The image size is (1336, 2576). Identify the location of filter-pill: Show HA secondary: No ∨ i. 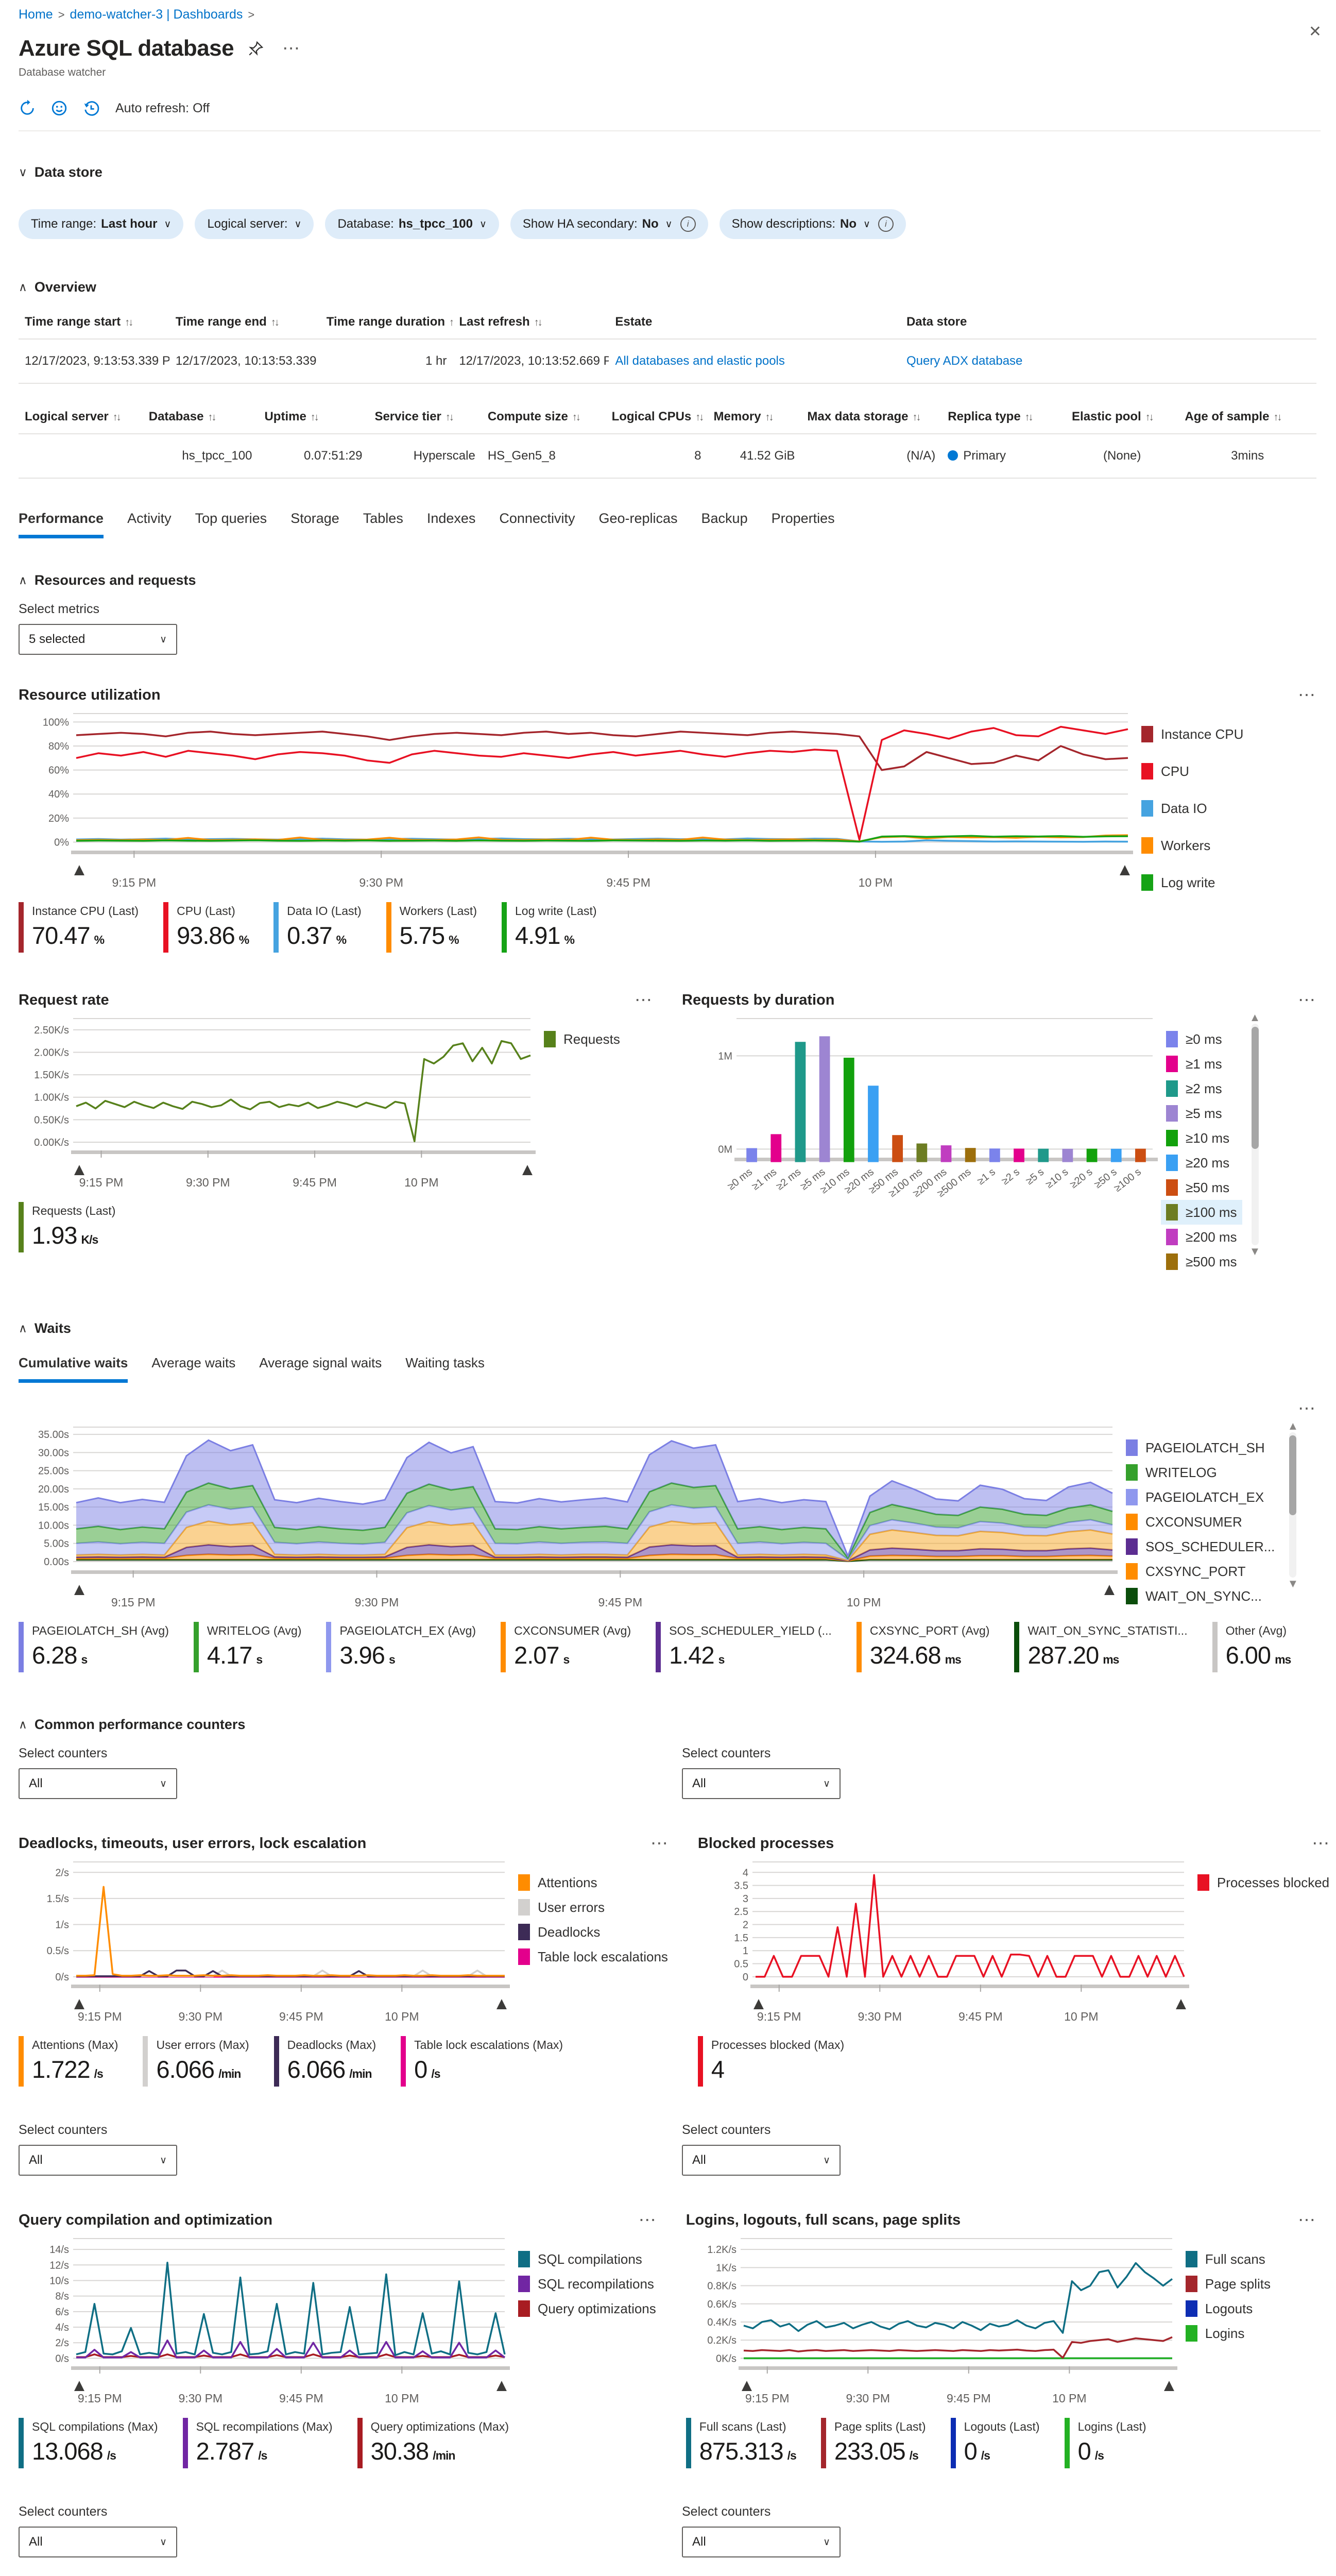
(609, 224).